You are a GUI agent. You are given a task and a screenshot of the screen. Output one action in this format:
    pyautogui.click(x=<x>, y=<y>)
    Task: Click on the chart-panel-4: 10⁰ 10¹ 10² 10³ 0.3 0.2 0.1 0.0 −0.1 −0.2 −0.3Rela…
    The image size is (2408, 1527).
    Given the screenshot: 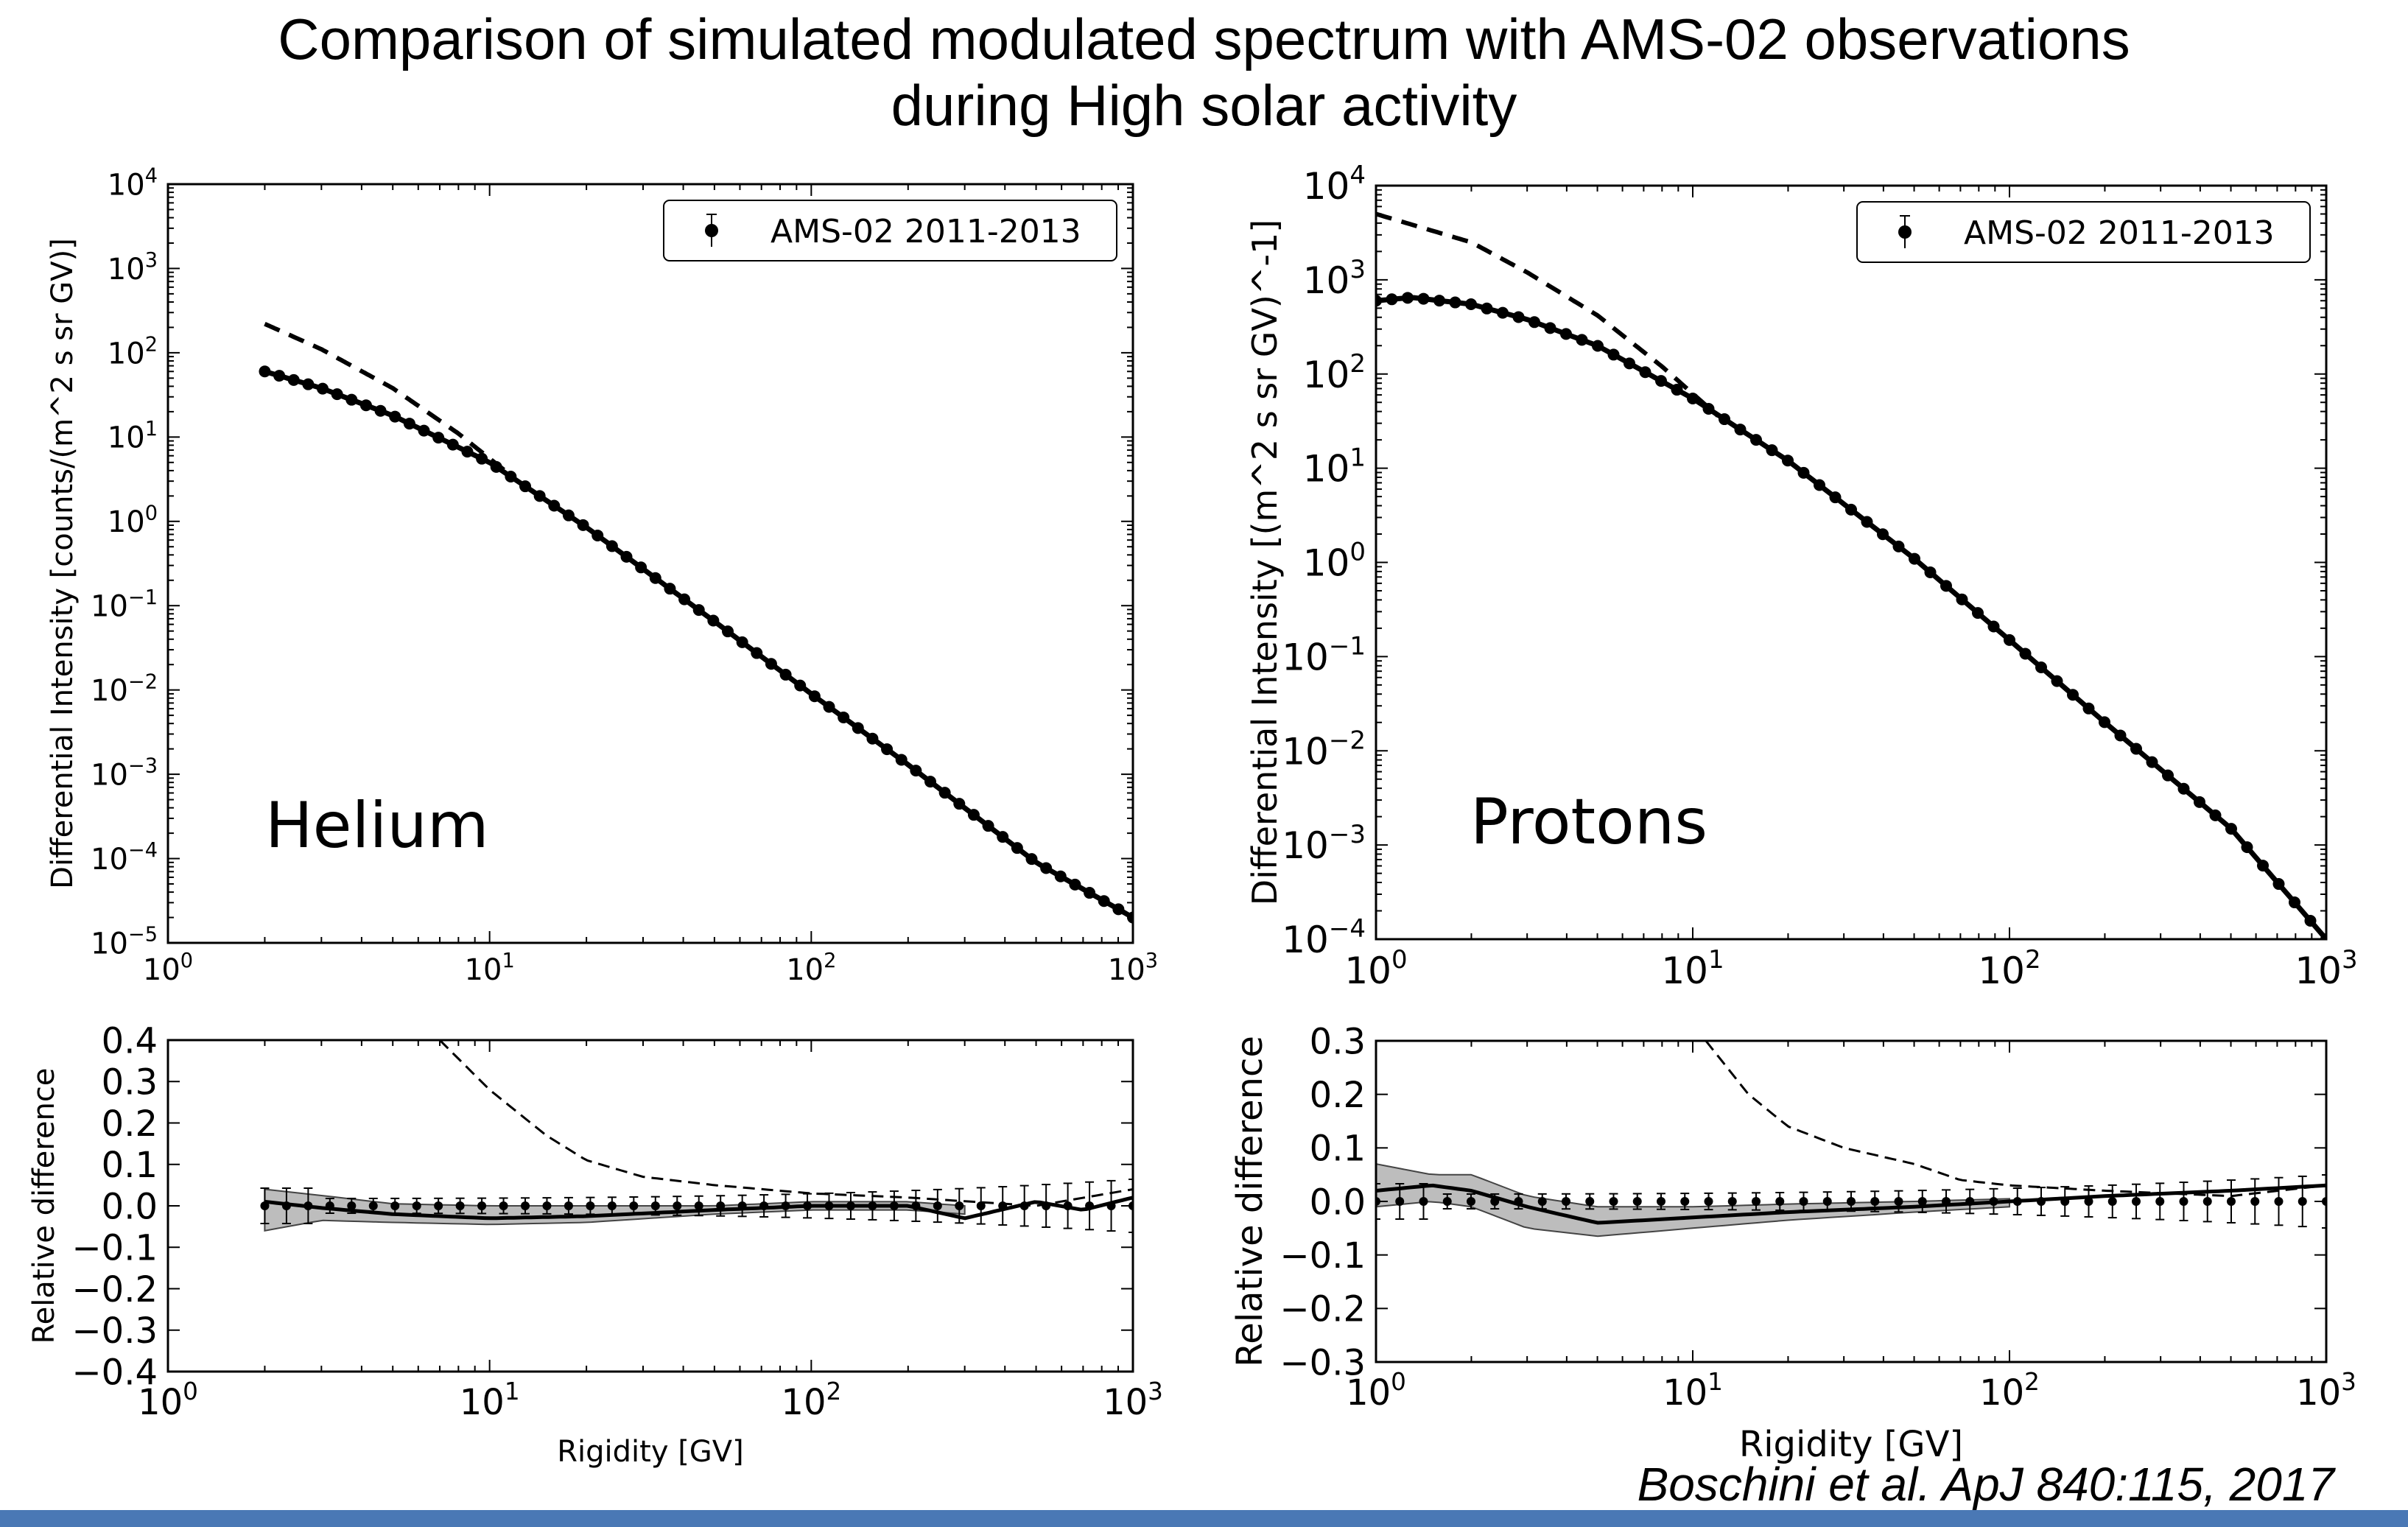 What is the action you would take?
    pyautogui.click(x=1792, y=1243)
    